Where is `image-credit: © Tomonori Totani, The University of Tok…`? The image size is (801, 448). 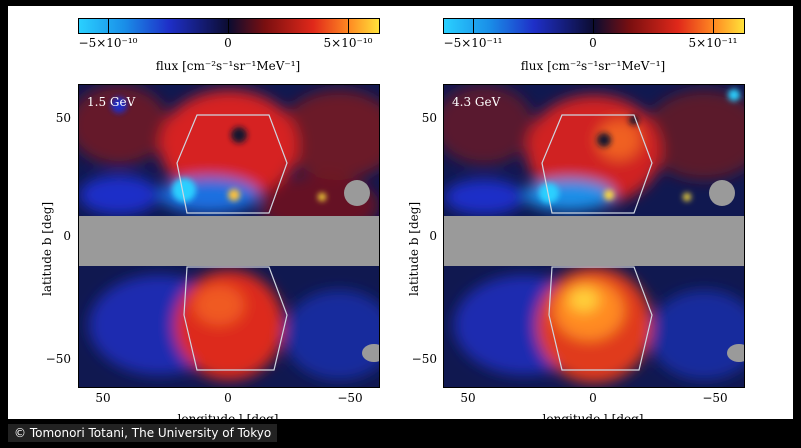
image-credit: © Tomonori Totani, The University of Tok… is located at coordinates (143, 433).